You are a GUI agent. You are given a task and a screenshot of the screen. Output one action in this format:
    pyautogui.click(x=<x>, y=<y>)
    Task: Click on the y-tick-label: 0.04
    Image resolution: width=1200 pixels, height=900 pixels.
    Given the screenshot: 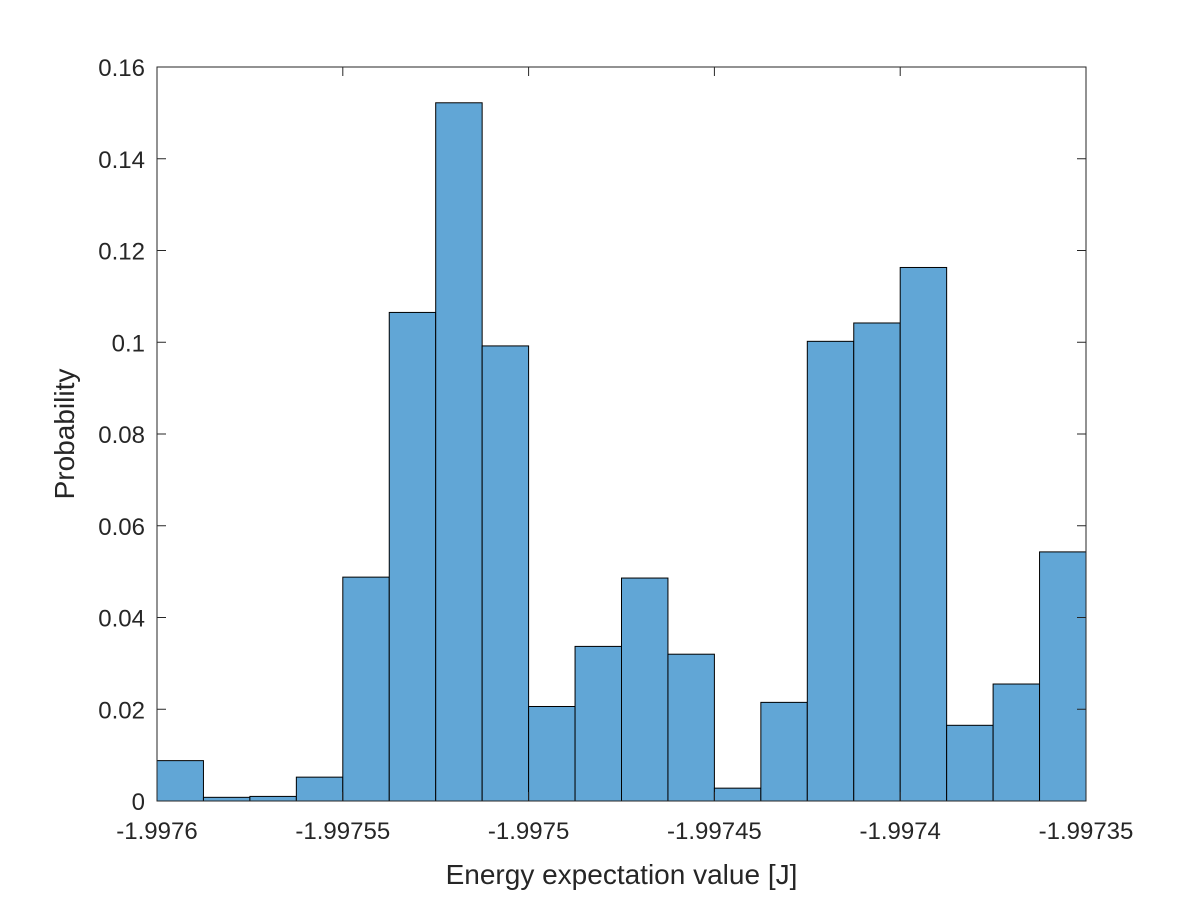 What is the action you would take?
    pyautogui.click(x=121, y=619)
    